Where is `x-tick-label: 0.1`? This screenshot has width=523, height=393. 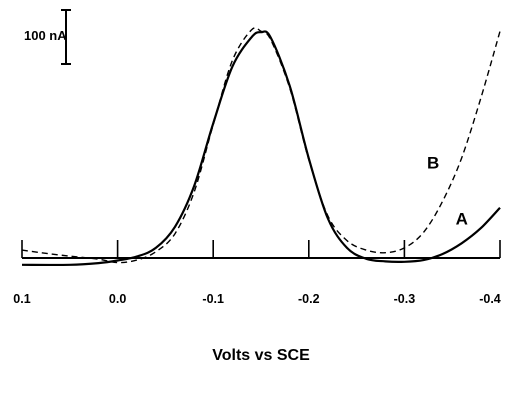
x-tick-label: 0.1 is located at coordinates (21, 299).